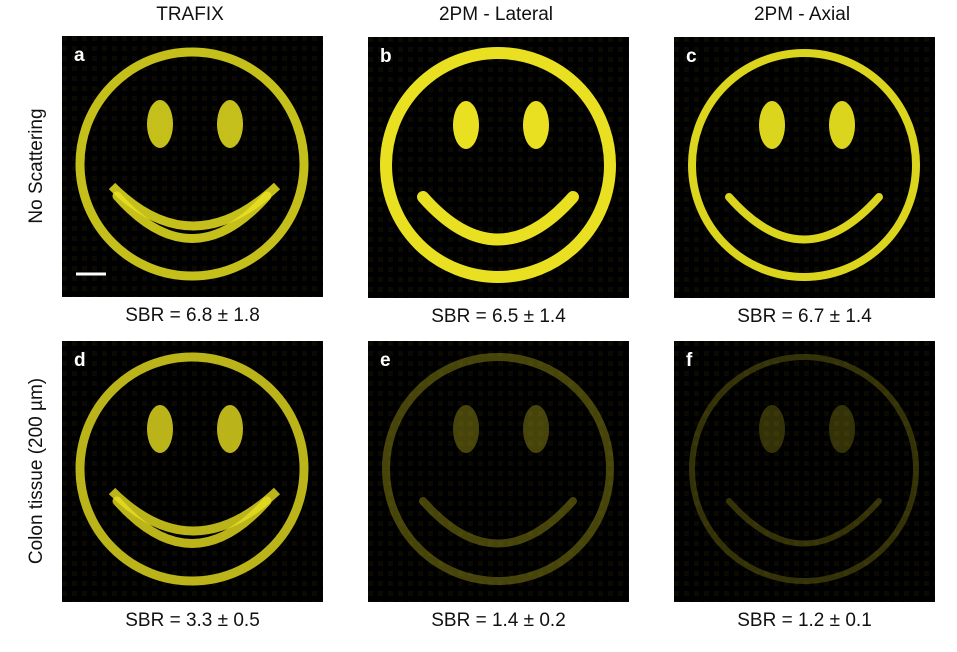 This screenshot has height=652, width=957. Describe the element at coordinates (192, 315) in the screenshot. I see `sbr-label: SBR = 6.8 ± 1.8` at that location.